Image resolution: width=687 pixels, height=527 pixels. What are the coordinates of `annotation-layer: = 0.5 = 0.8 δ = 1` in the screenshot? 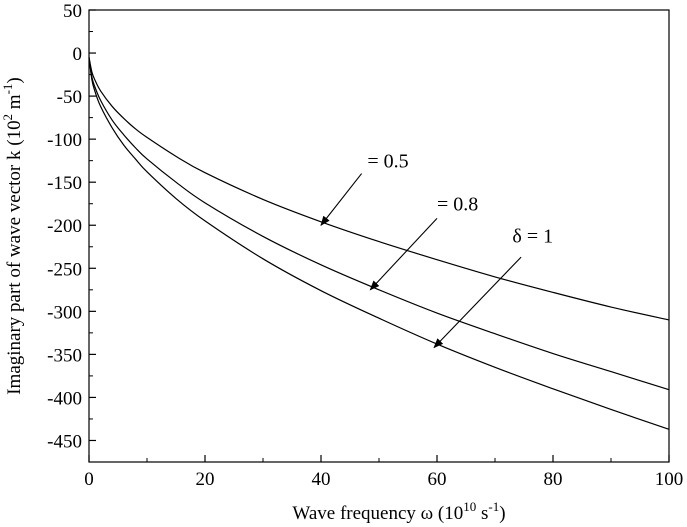 It's located at (436, 250).